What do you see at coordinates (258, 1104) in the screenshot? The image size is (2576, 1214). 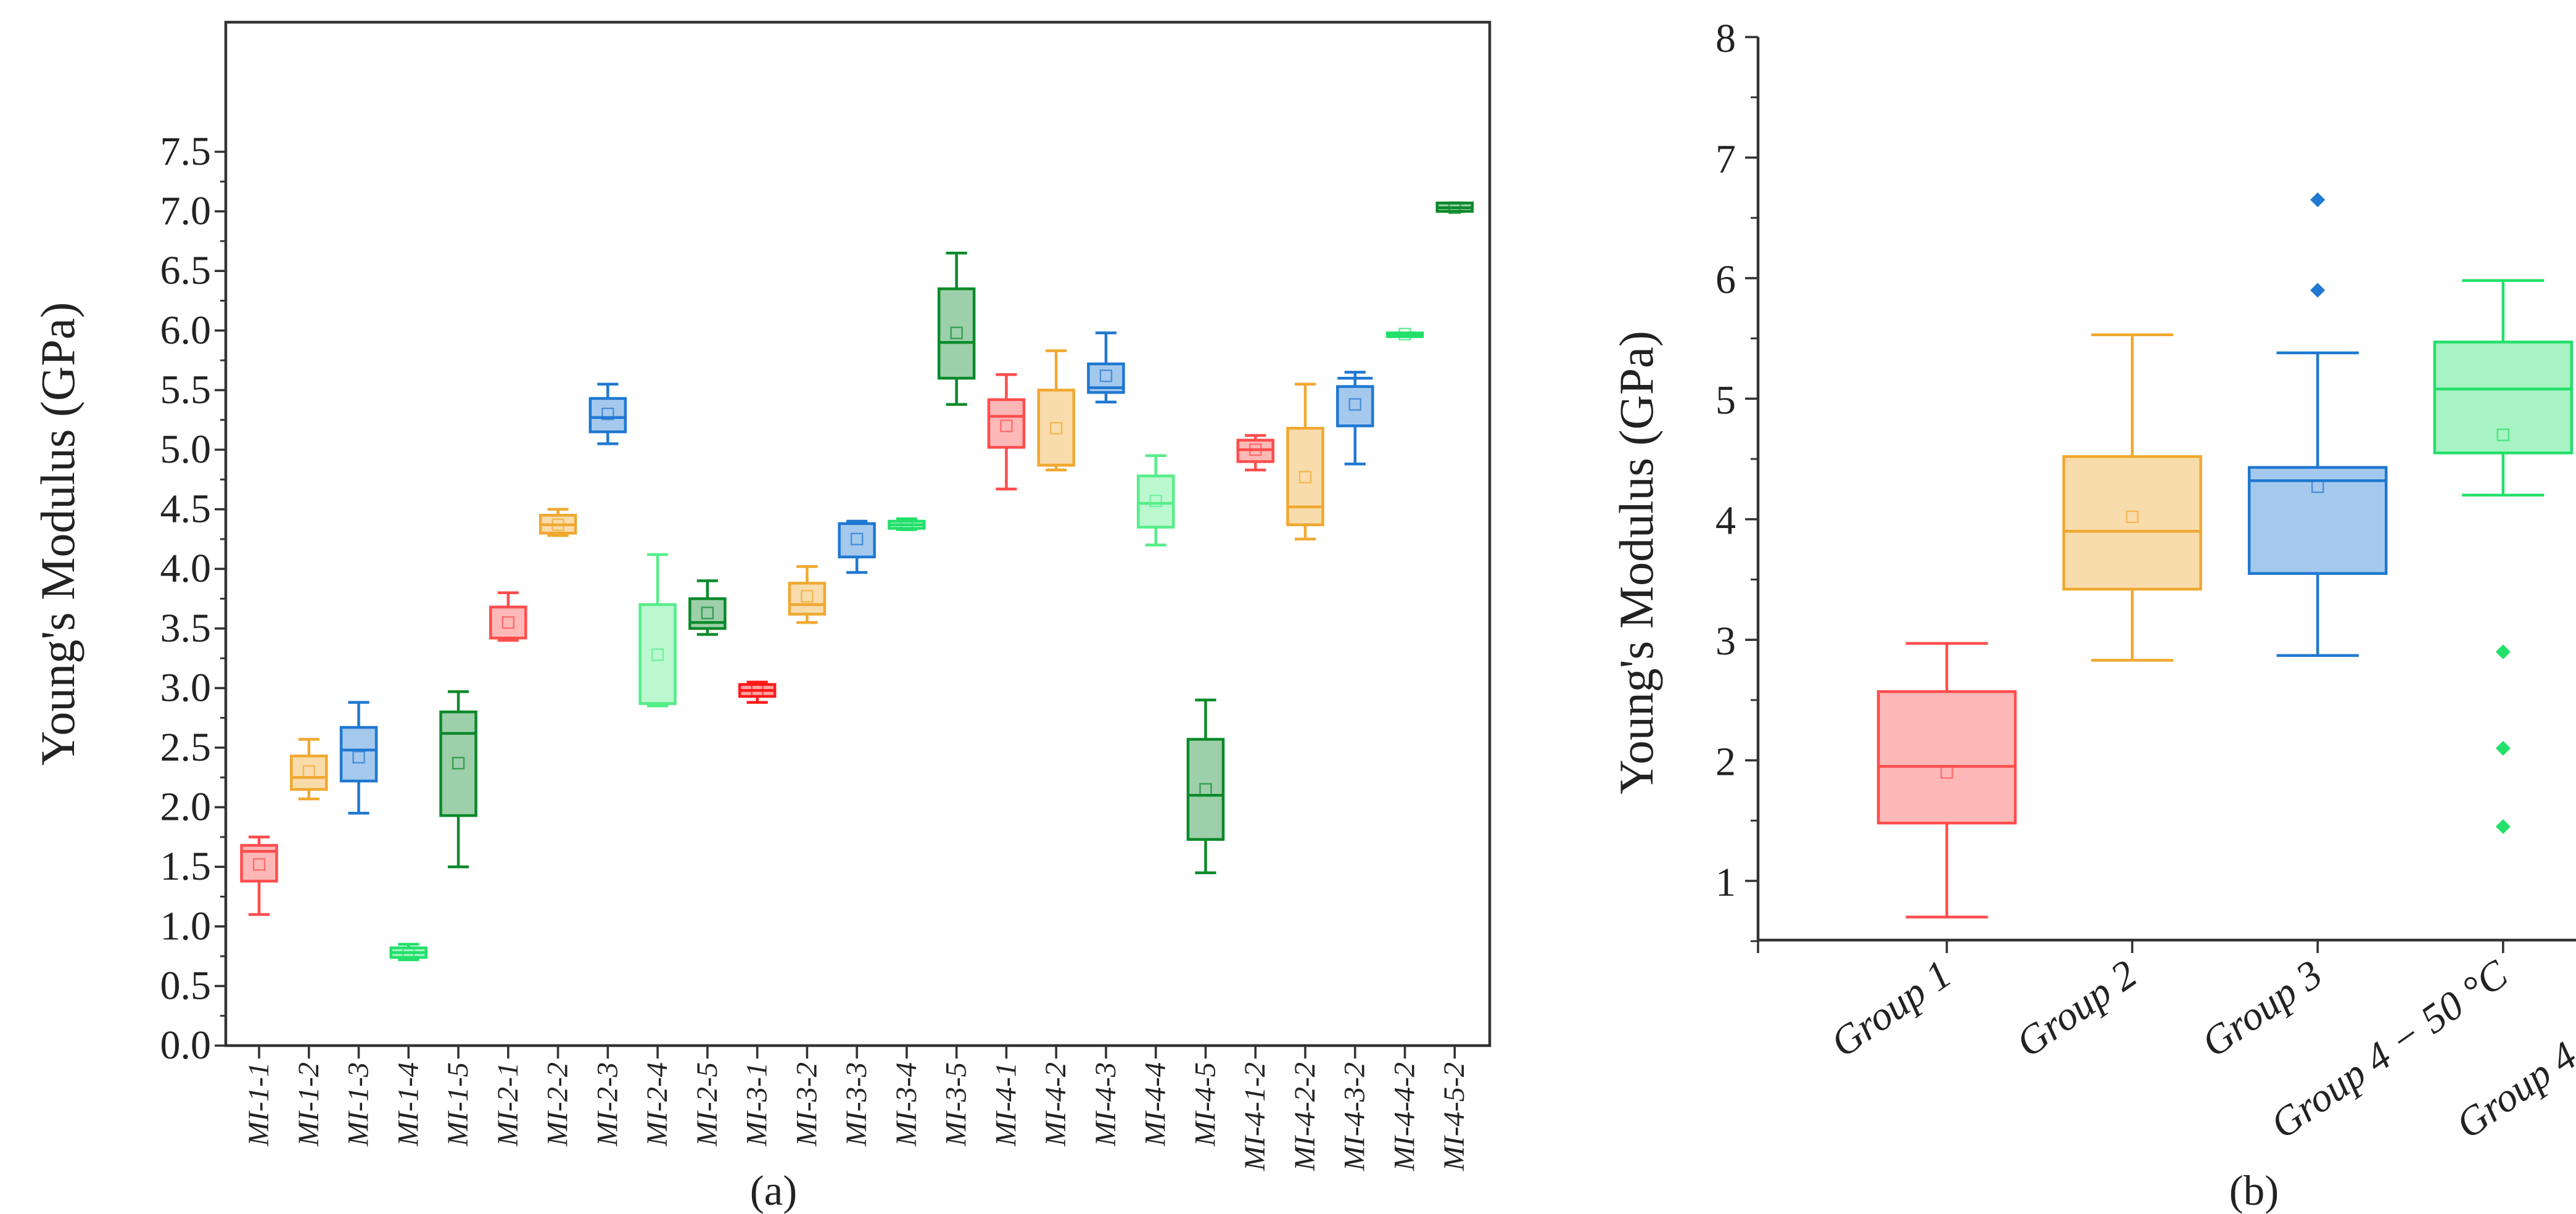 I see `x-tick-label: MI-1-1` at bounding box center [258, 1104].